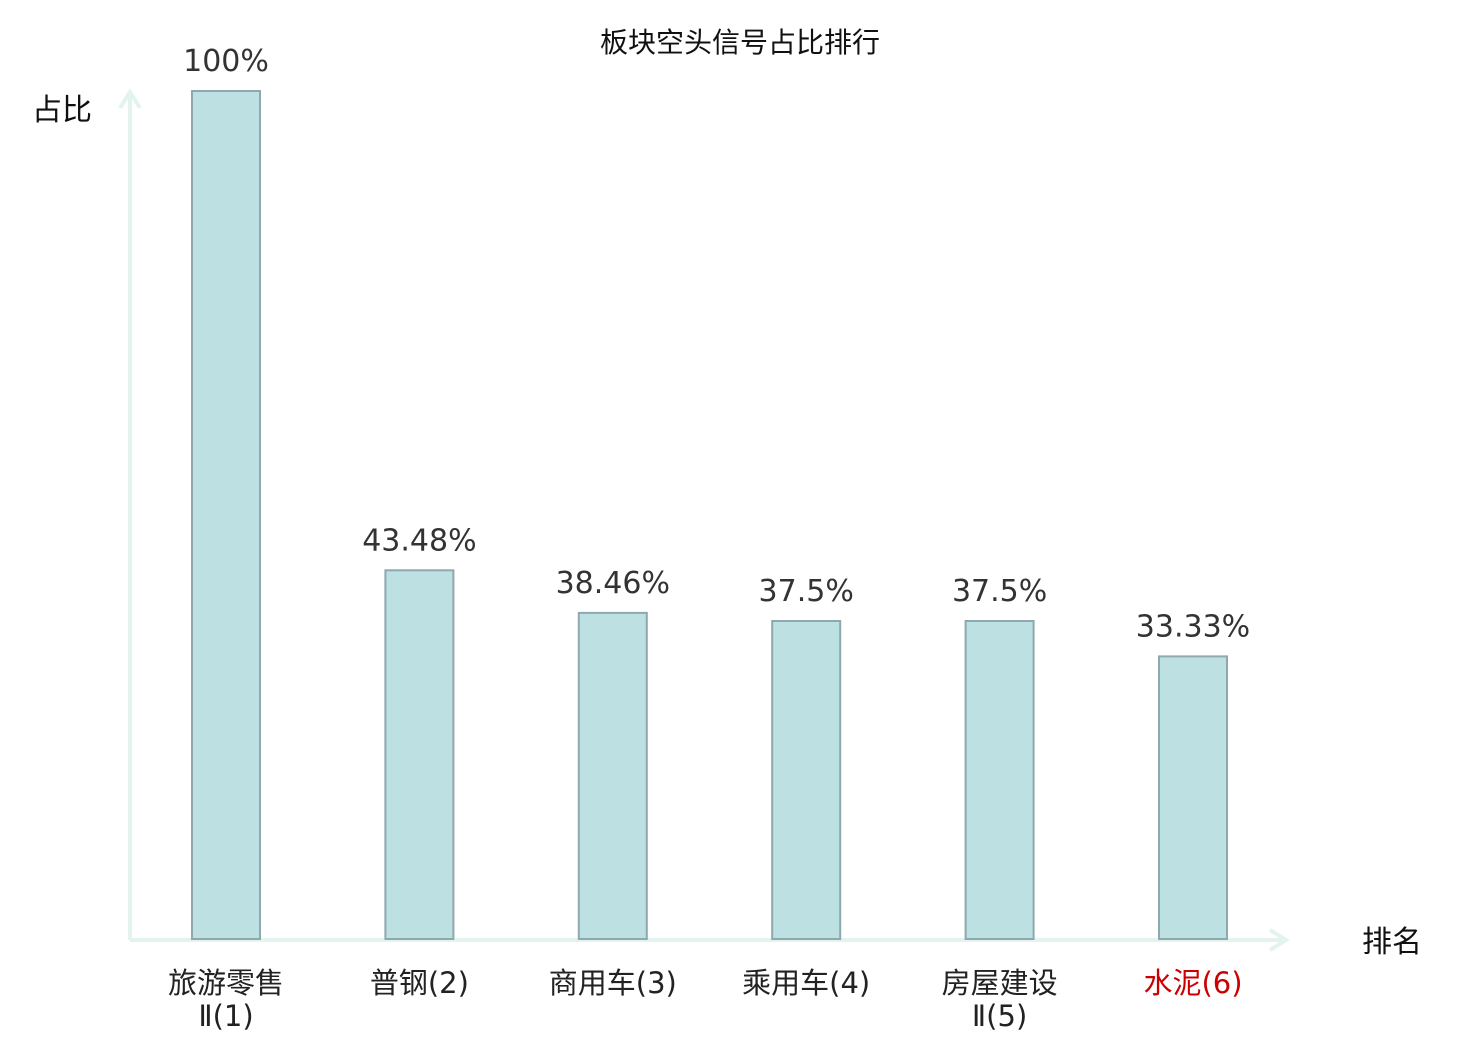  I want to click on category-label-4: 乘用车(4), so click(806, 983).